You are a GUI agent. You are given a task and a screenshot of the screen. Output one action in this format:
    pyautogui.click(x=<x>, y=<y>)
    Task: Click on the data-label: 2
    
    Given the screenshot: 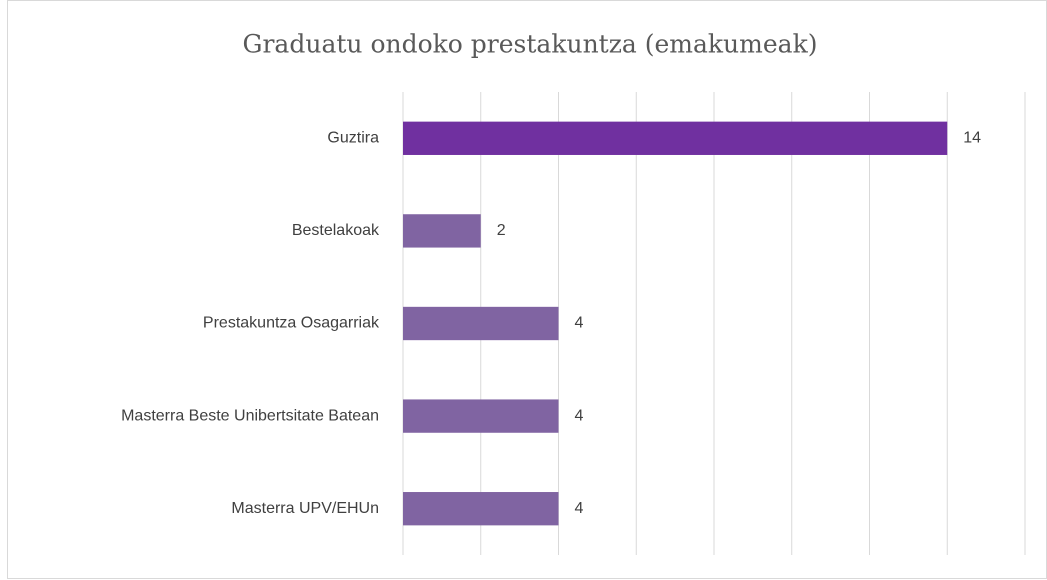 What is the action you would take?
    pyautogui.click(x=501, y=230)
    